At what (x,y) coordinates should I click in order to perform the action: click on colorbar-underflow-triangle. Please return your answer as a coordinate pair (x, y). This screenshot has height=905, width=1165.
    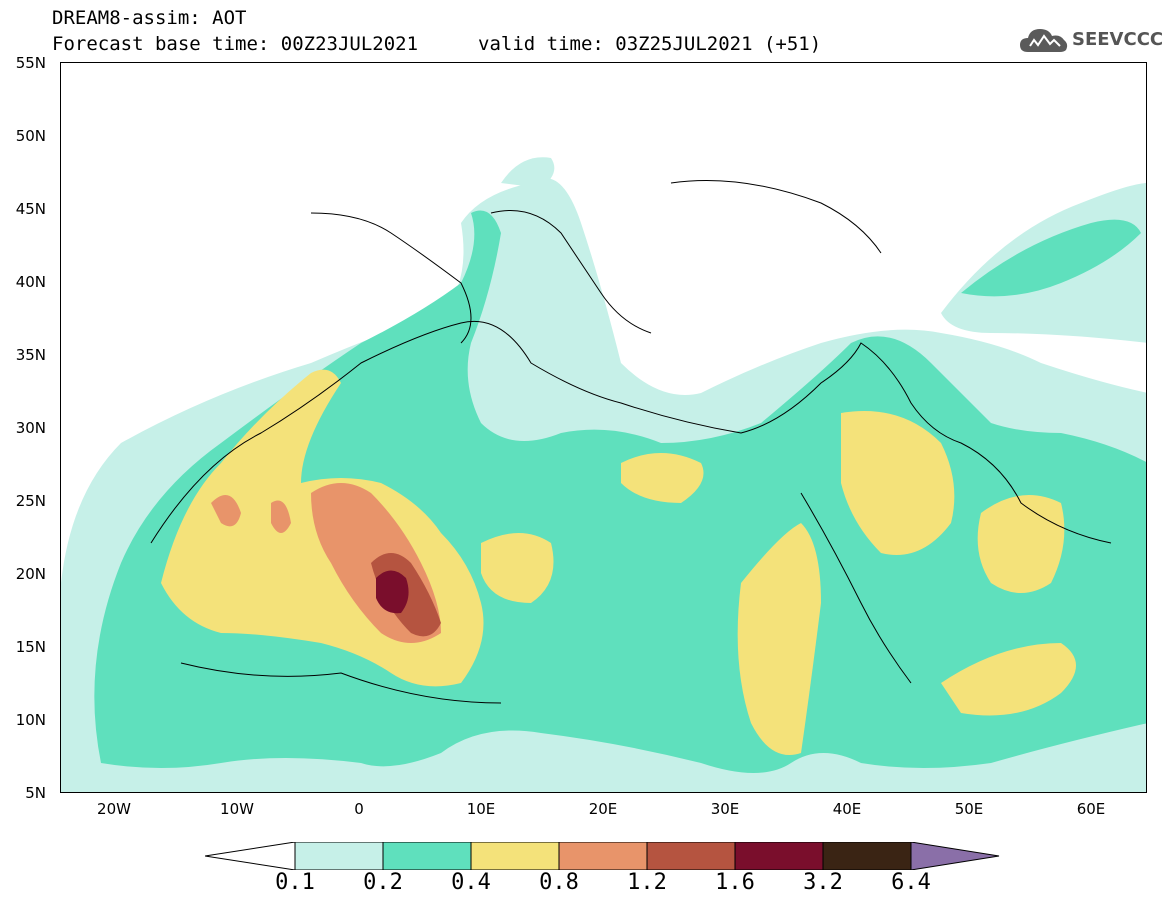
    Looking at the image, I should click on (250, 856).